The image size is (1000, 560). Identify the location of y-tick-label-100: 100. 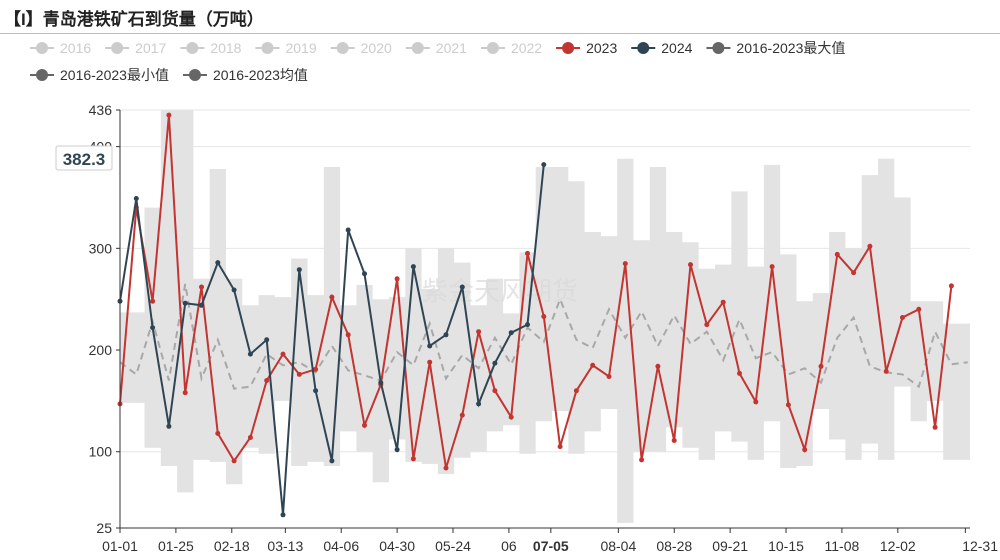
(101, 452).